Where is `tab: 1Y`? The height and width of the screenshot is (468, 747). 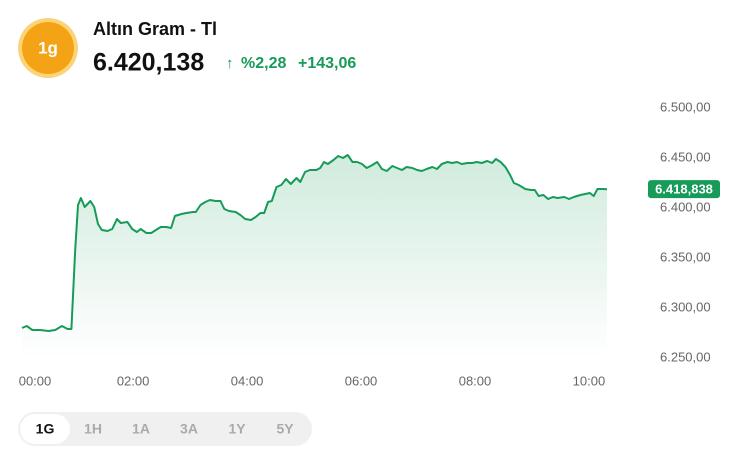 tab: 1Y is located at coordinates (237, 429).